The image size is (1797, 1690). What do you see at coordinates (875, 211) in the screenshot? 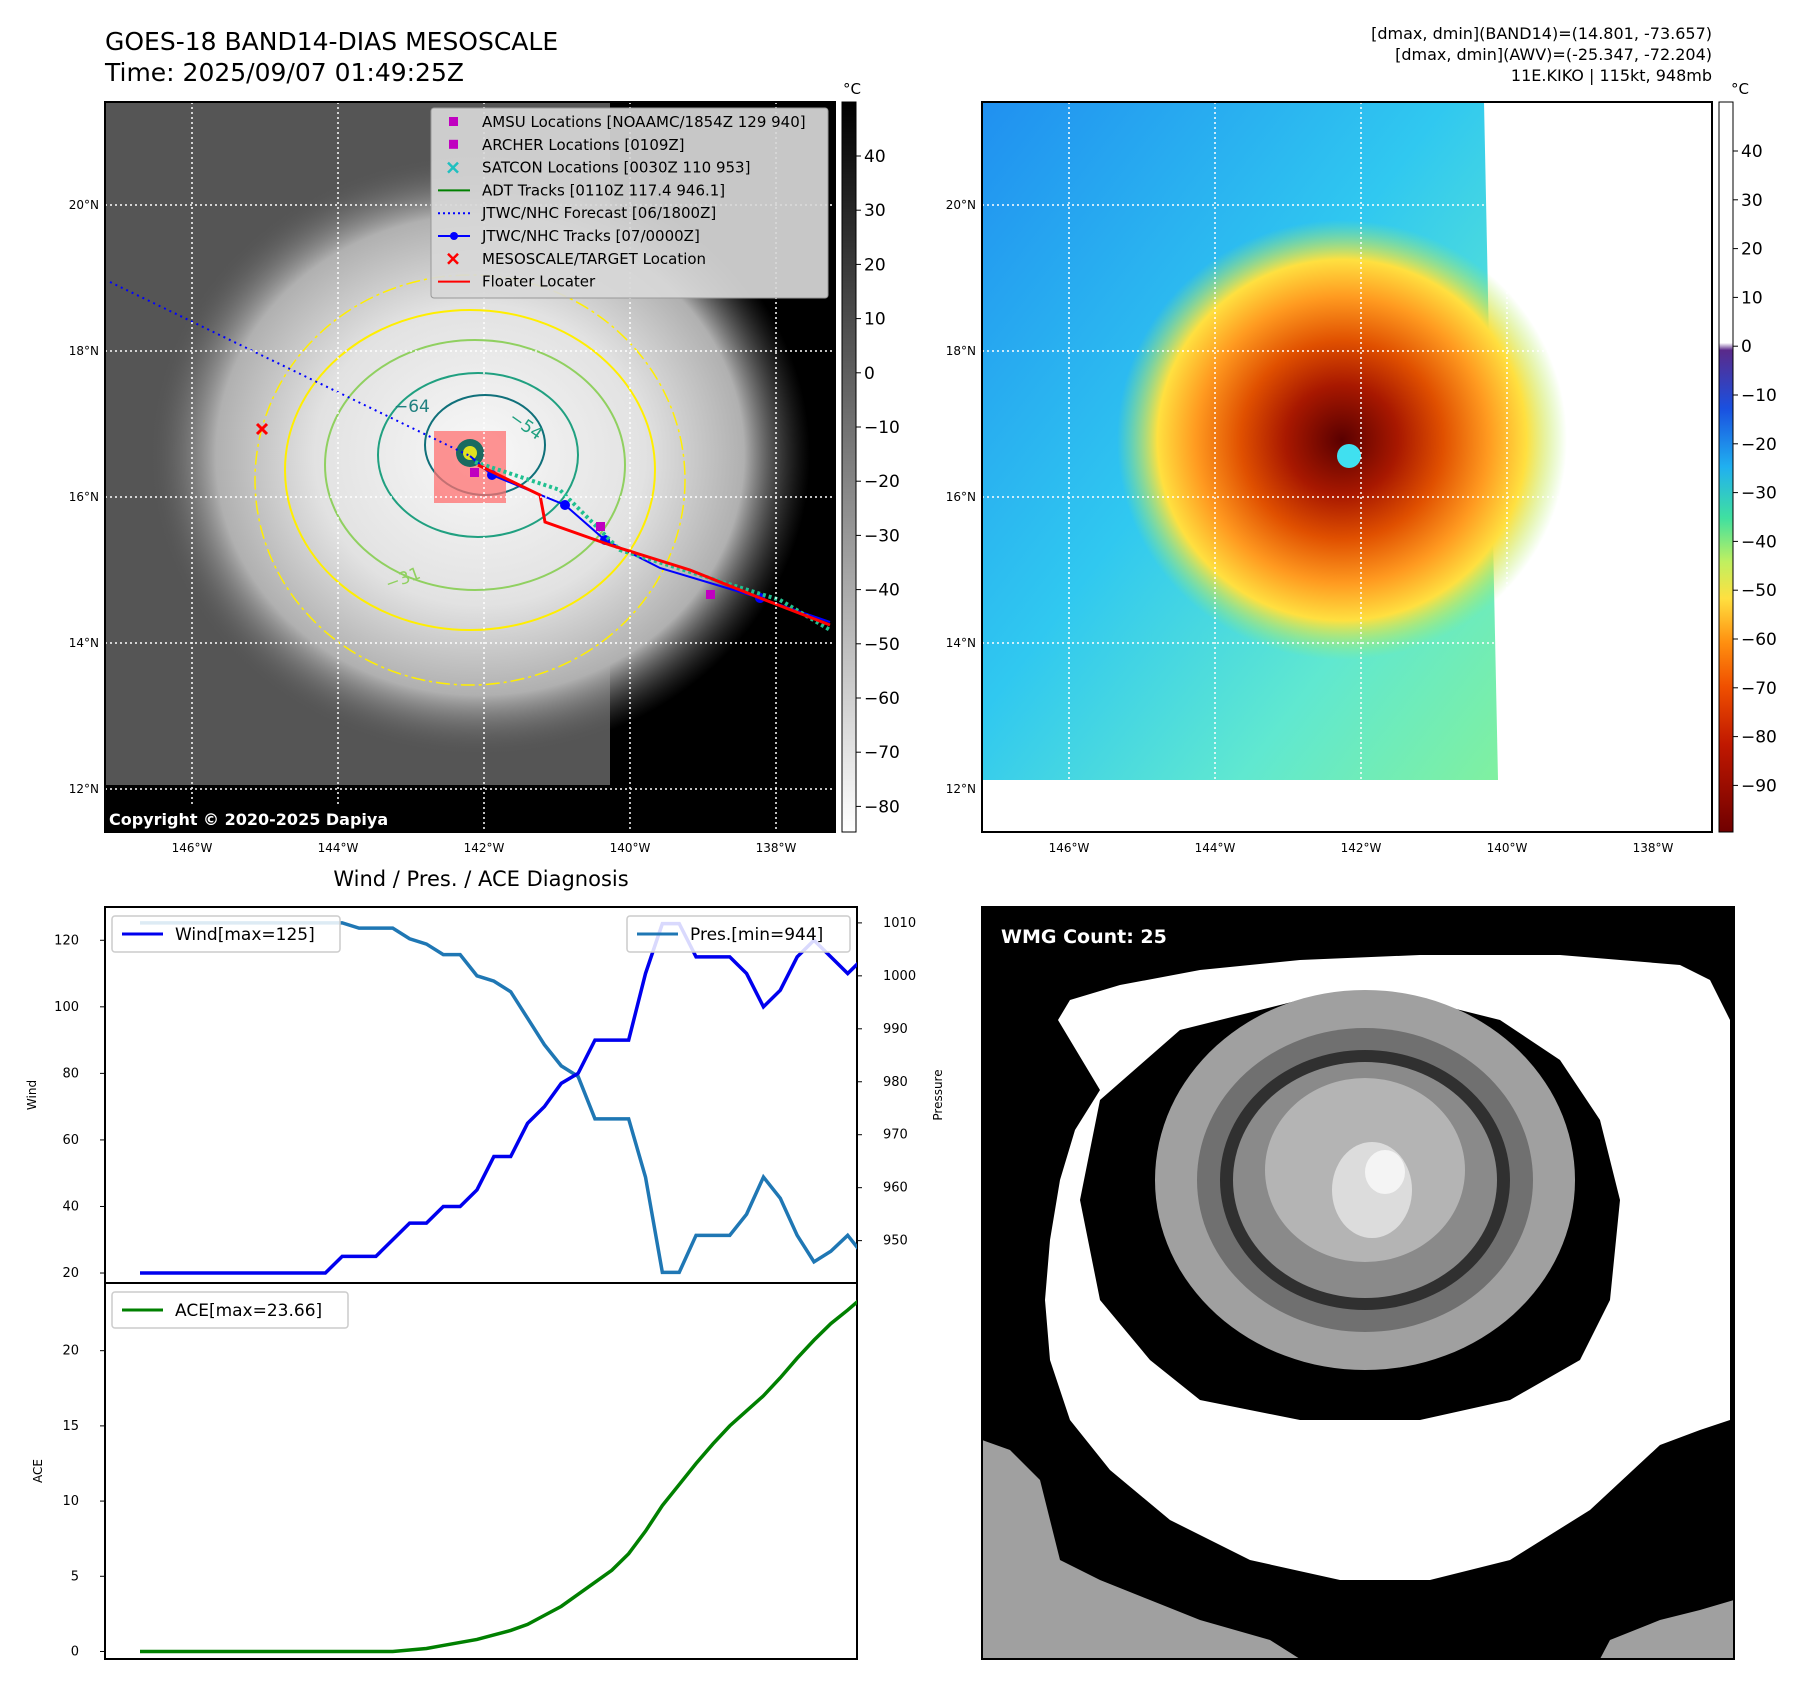
I see `ir-colorbar-tick-label: 30` at bounding box center [875, 211].